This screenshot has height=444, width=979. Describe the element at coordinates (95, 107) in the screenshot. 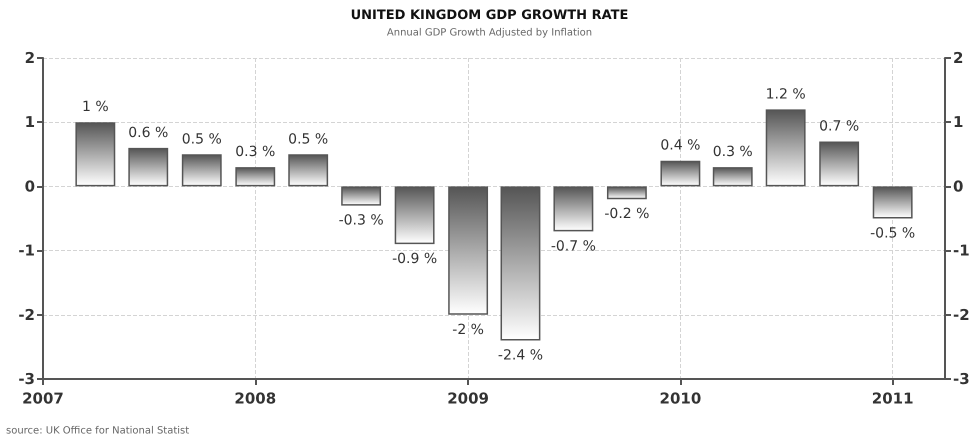

I see `data-label: 1 %` at that location.